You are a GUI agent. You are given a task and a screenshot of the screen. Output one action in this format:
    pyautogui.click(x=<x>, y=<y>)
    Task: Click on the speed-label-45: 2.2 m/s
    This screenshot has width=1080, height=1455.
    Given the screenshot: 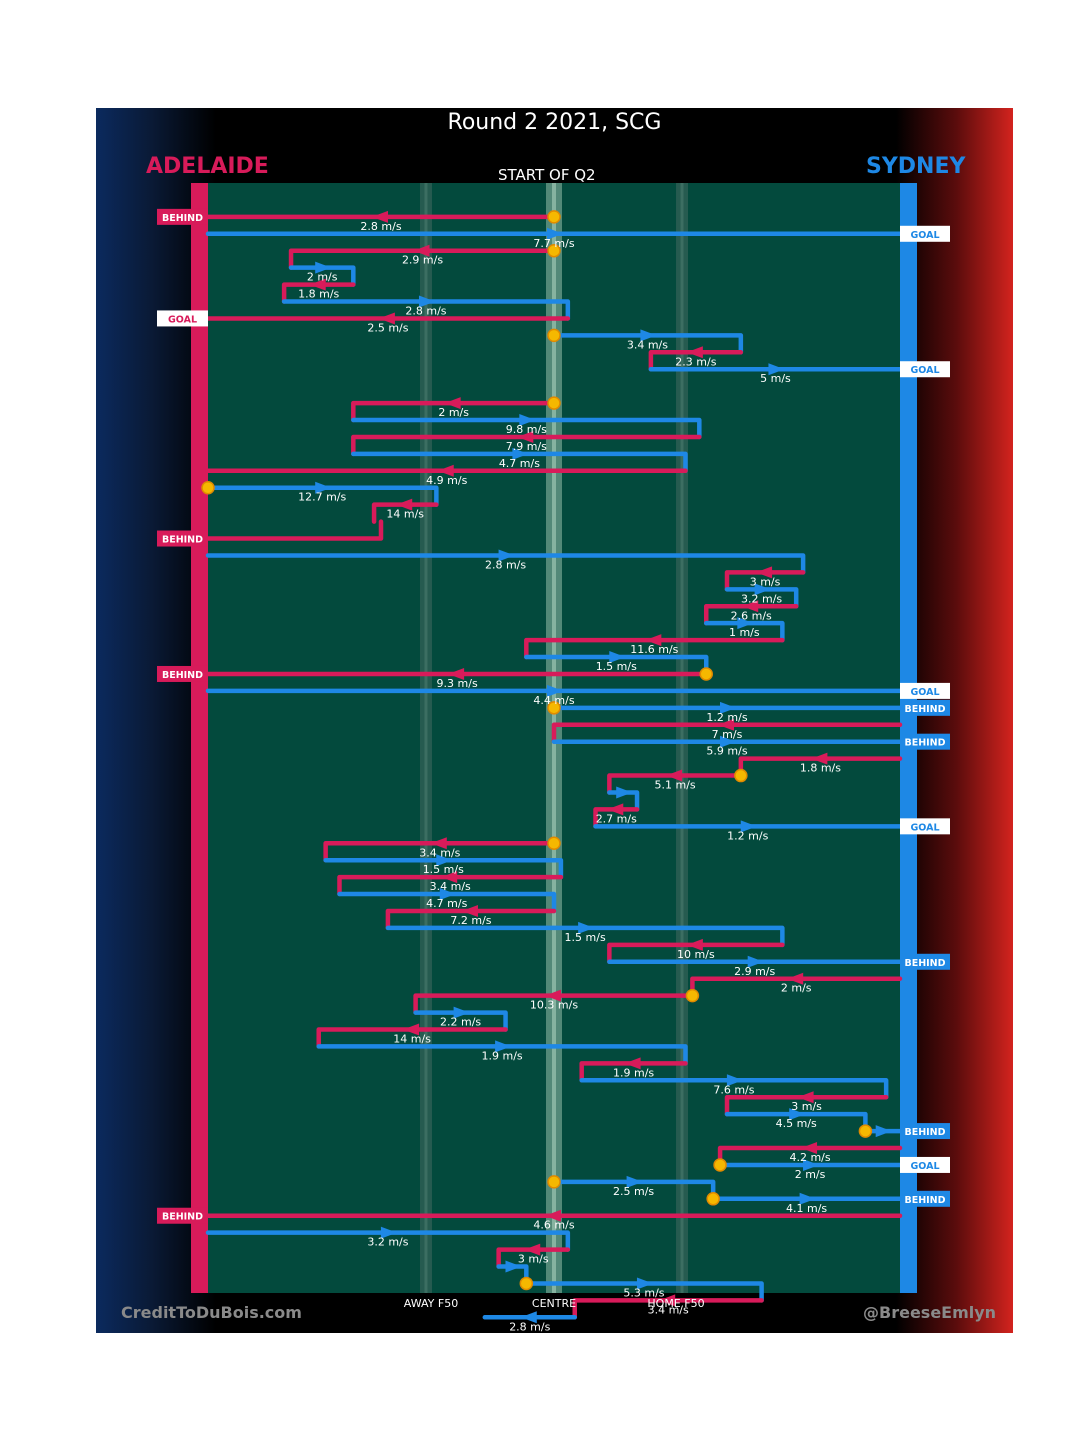 What is the action you would take?
    pyautogui.click(x=460, y=1022)
    